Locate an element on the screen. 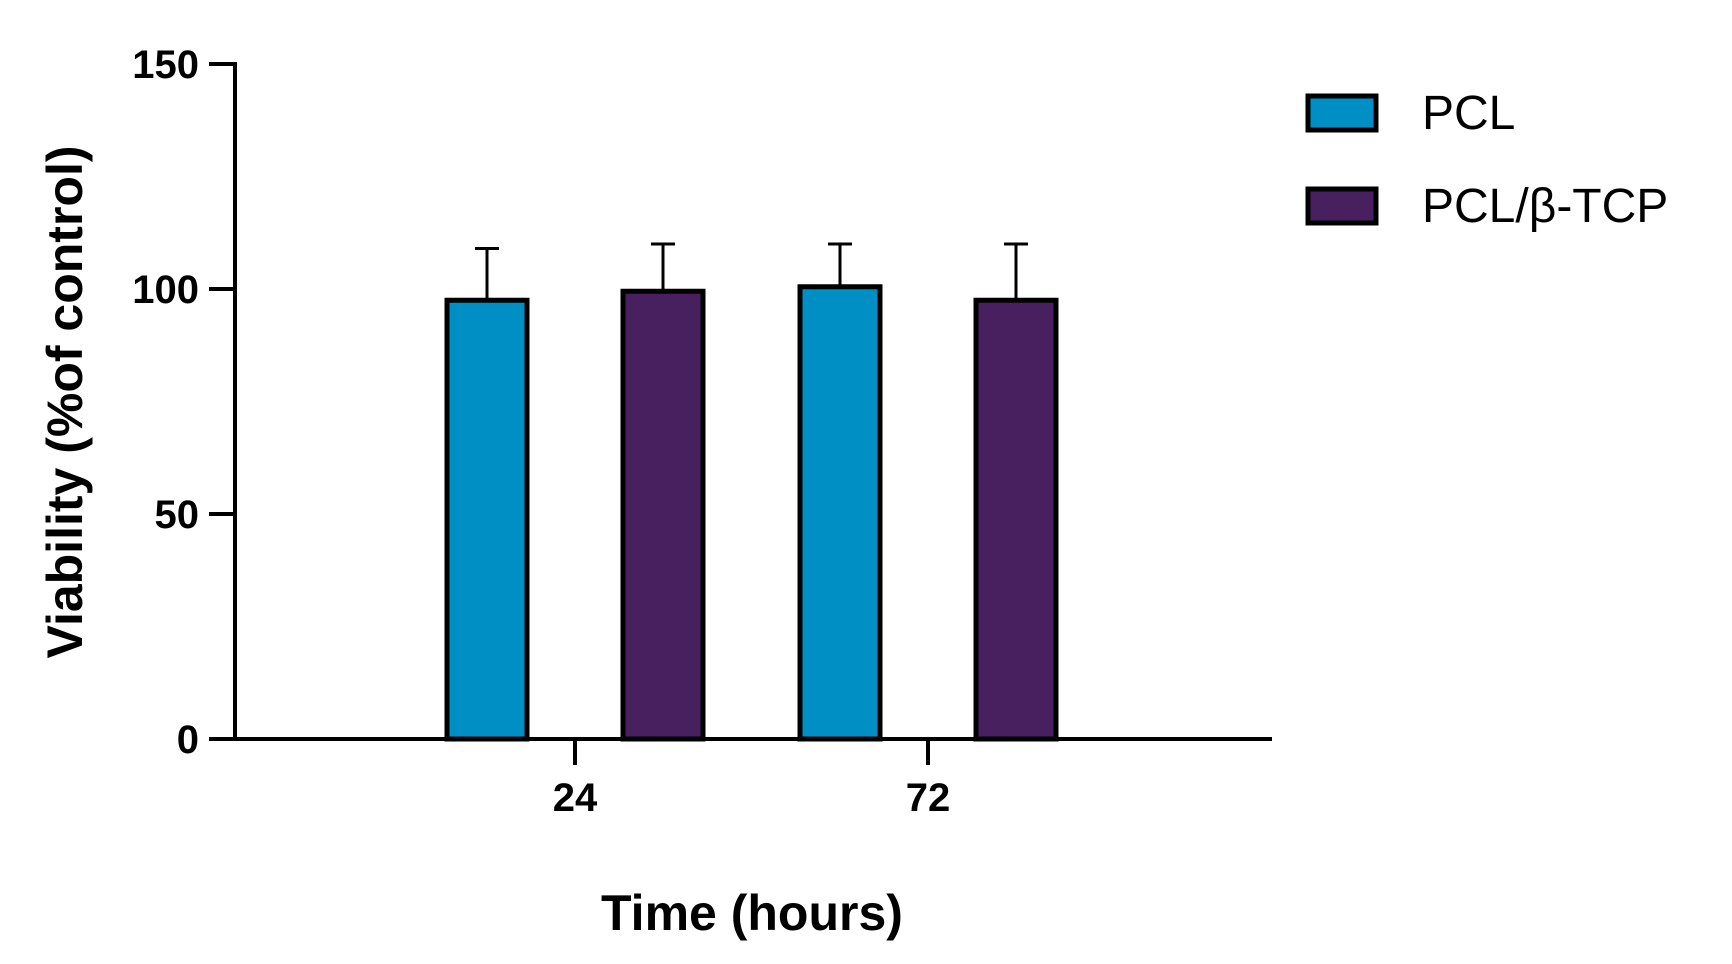 Image resolution: width=1732 pixels, height=964 pixels. legend-label: PCL is located at coordinates (1468, 113).